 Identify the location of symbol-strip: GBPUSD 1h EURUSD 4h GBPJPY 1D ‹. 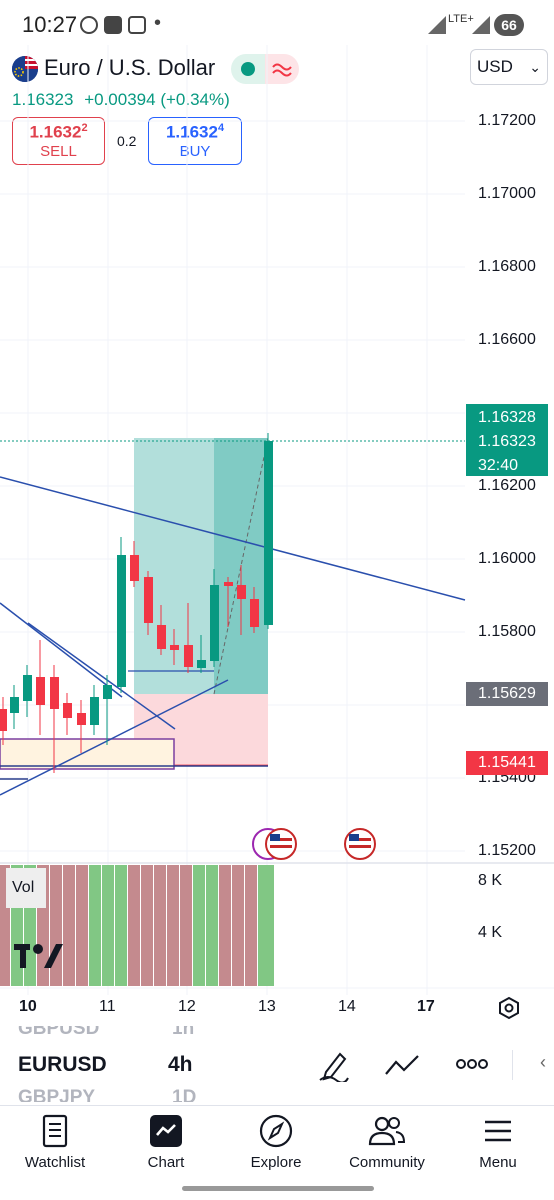
(277, 1064).